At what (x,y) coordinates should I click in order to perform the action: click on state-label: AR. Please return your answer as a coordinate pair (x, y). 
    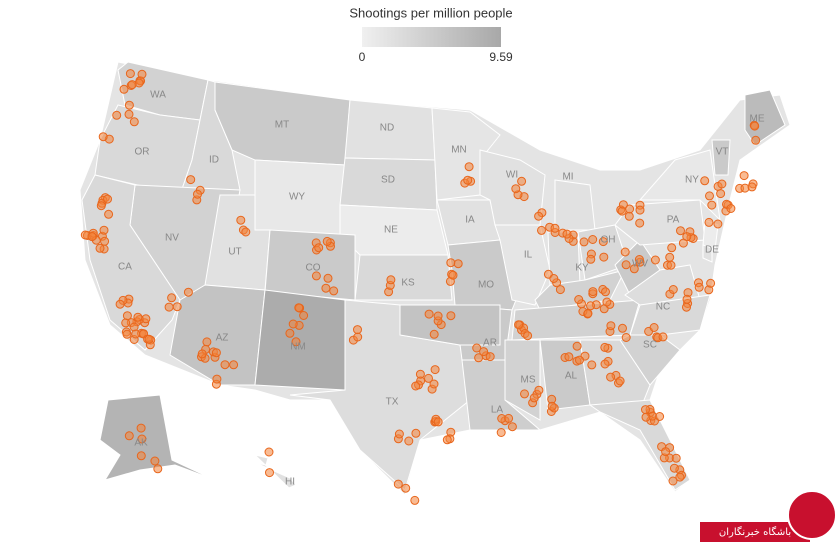
    Looking at the image, I should click on (490, 343).